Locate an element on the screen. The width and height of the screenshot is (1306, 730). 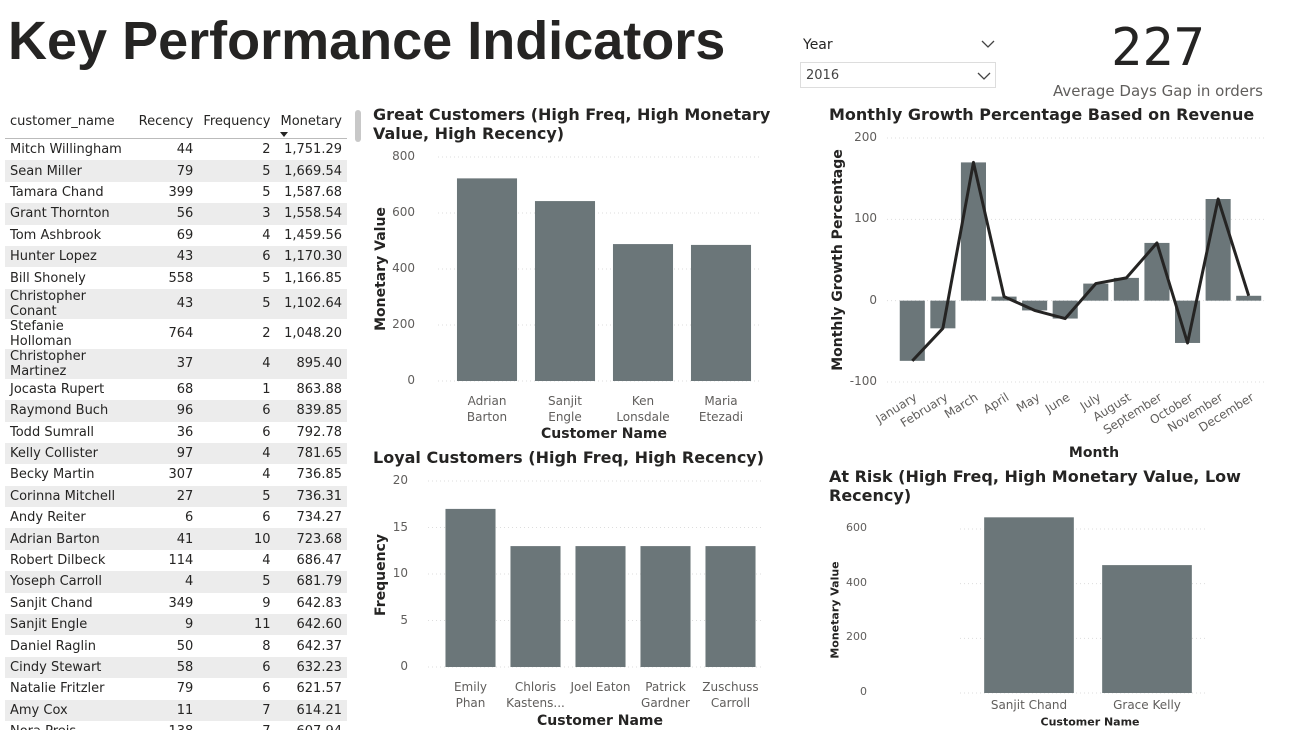
table-cell: 27 is located at coordinates (166, 496).